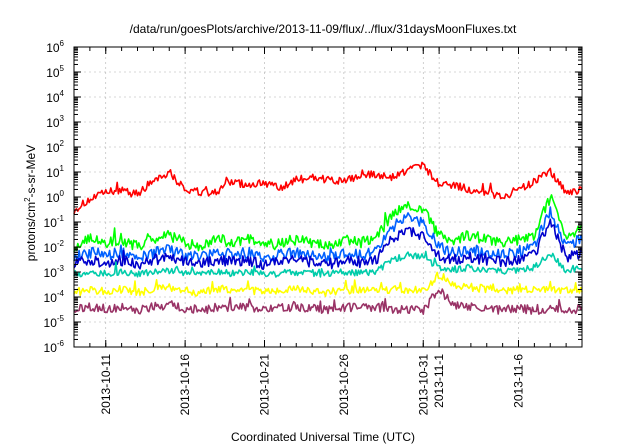  I want to click on y-tick-label: 10³, so click(55, 122).